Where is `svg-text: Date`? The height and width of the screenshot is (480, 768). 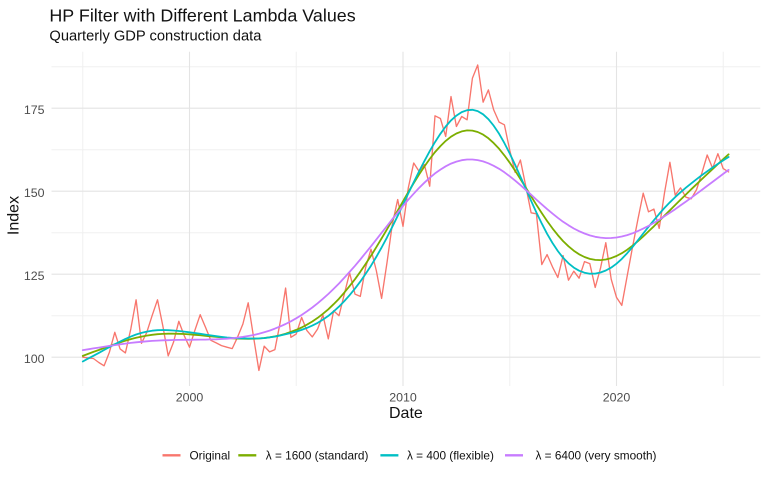
svg-text: Date is located at coordinates (406, 413).